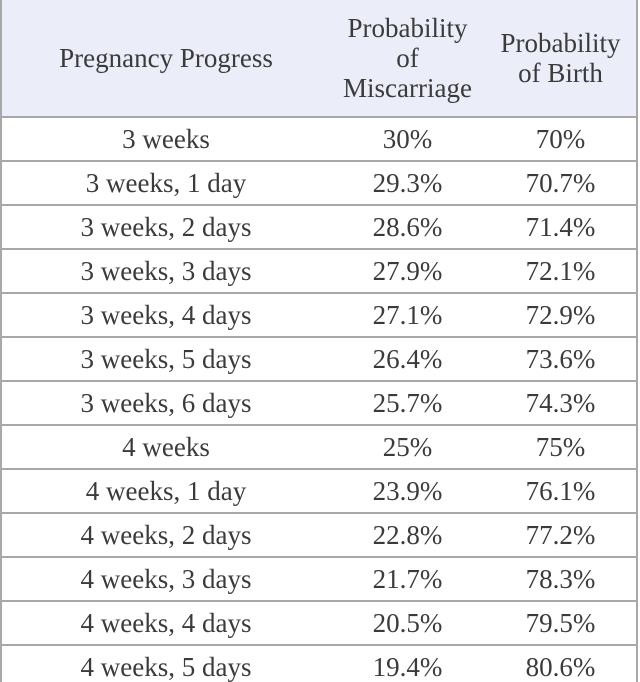 The height and width of the screenshot is (682, 640). What do you see at coordinates (407, 491) in the screenshot?
I see `miscarriage-probability-cell: 23.9%` at bounding box center [407, 491].